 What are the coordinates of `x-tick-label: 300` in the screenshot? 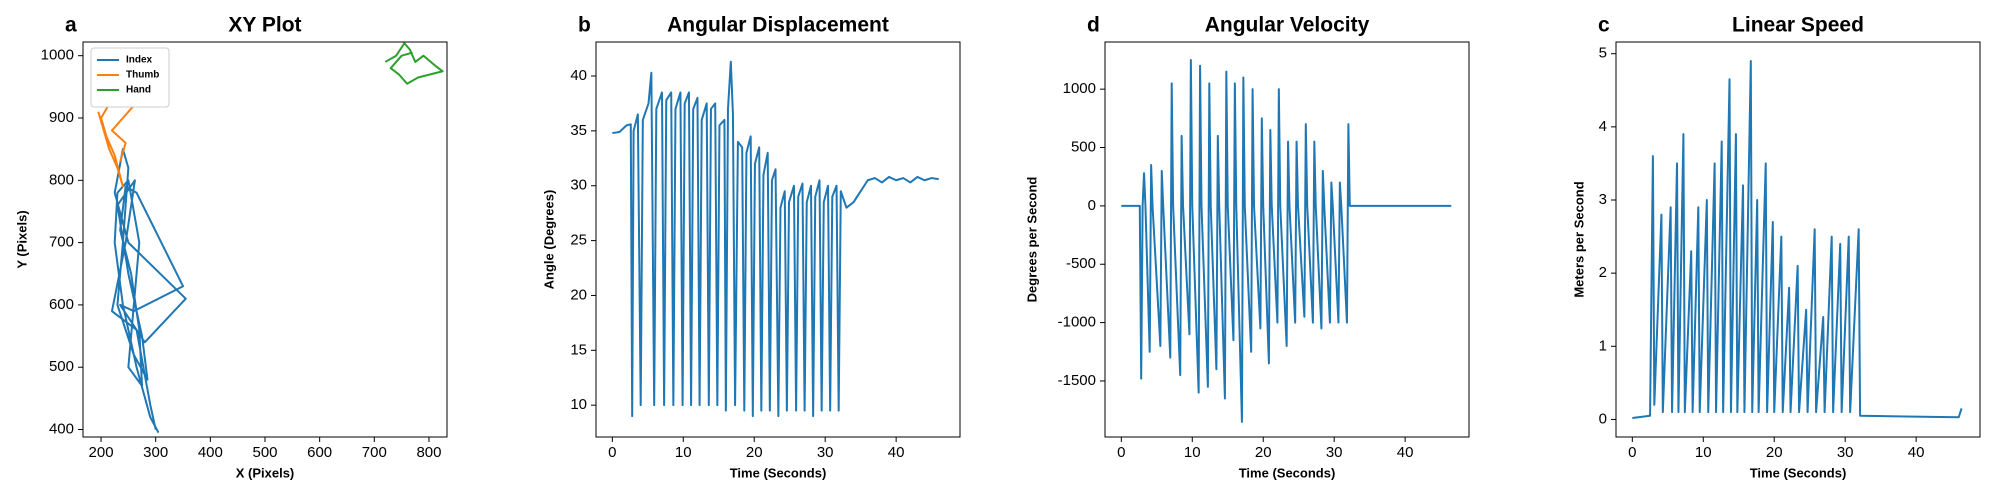 It's located at (155, 452).